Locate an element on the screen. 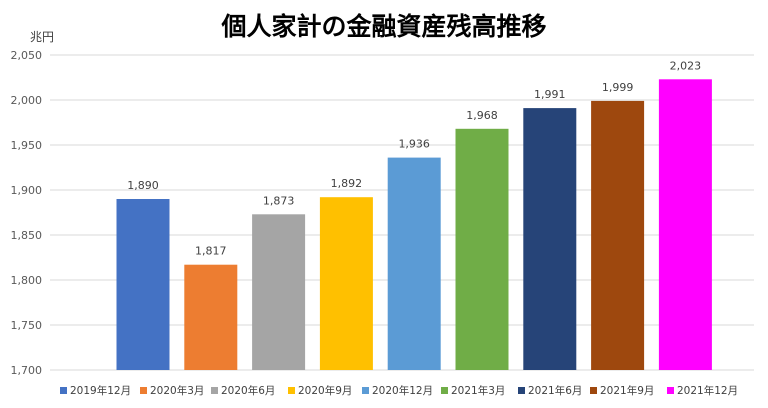 Image resolution: width=768 pixels, height=408 pixels. legend-label: 2020年6月 is located at coordinates (248, 390).